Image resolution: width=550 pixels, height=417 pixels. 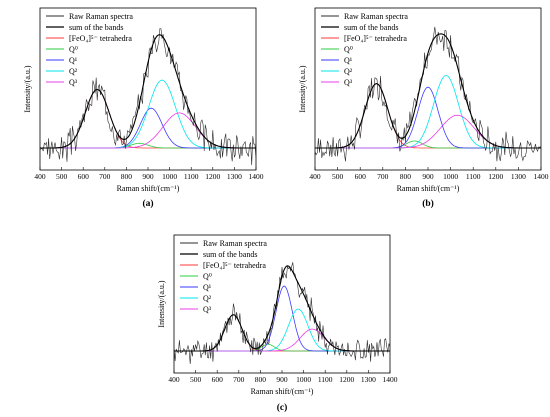 What do you see at coordinates (282, 407) in the screenshot?
I see `panel-label: (c)` at bounding box center [282, 407].